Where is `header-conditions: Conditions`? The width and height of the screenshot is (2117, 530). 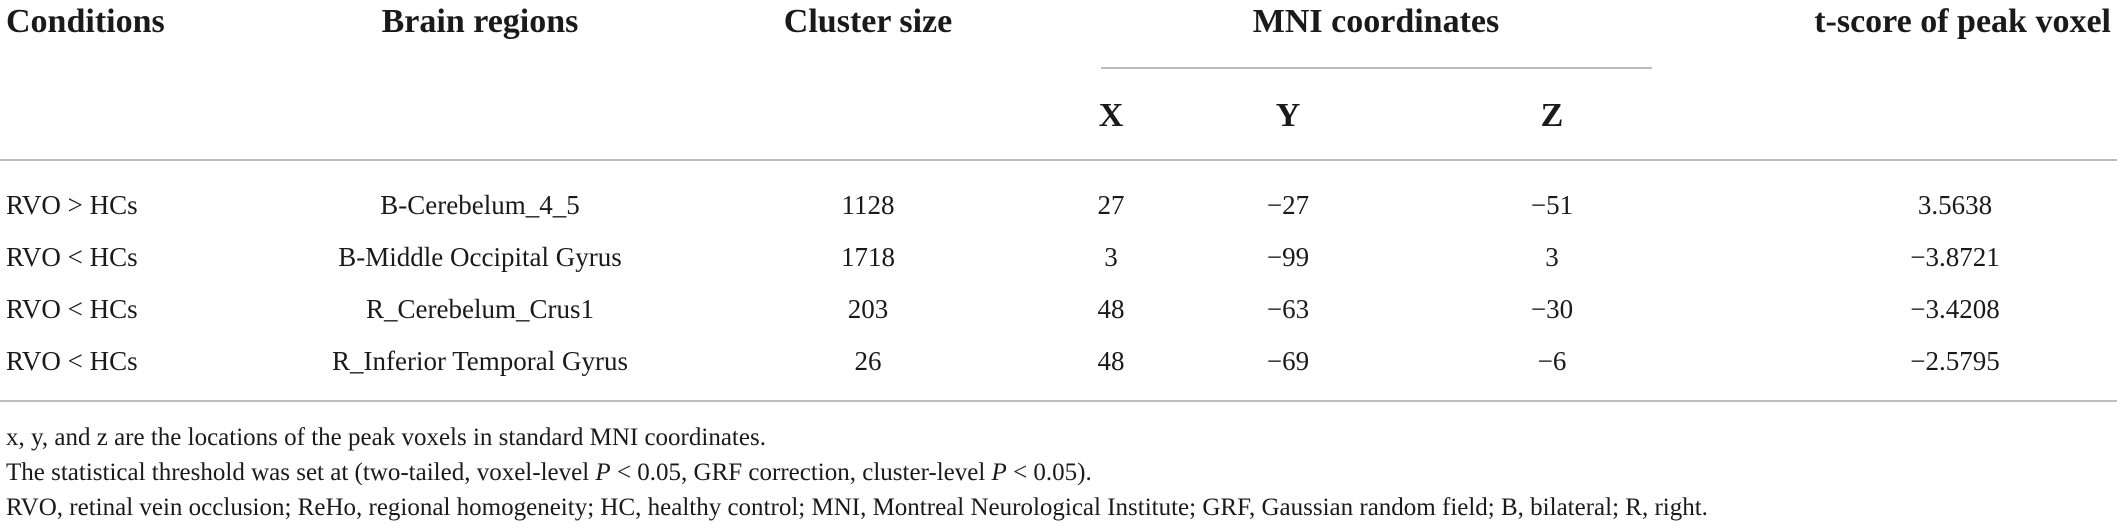 header-conditions: Conditions is located at coordinates (85, 21).